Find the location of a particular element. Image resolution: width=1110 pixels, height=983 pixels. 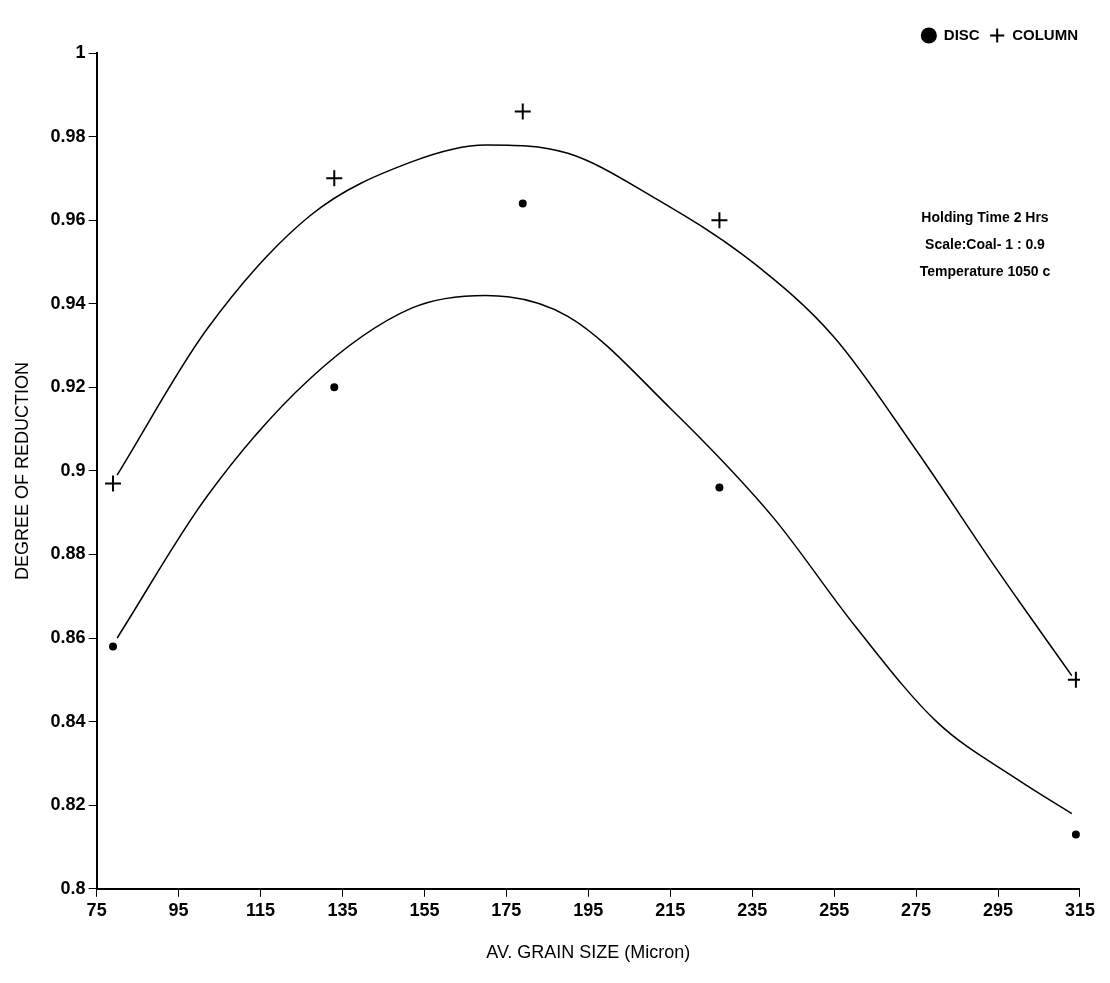

x-tick-label: 75 is located at coordinates (96, 909).